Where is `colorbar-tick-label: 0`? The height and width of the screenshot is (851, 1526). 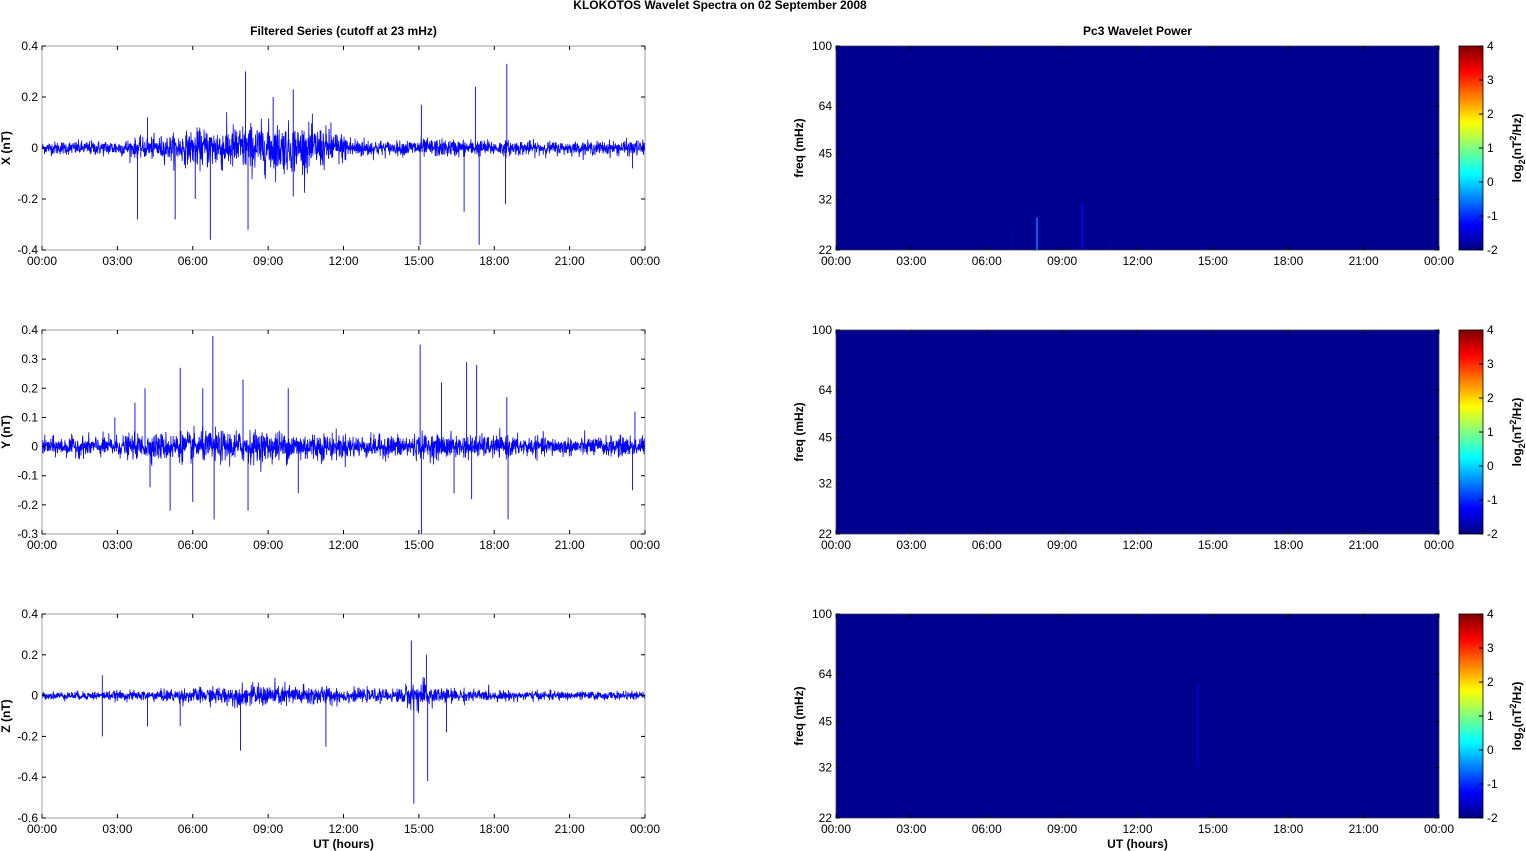
colorbar-tick-label: 0 is located at coordinates (1490, 182).